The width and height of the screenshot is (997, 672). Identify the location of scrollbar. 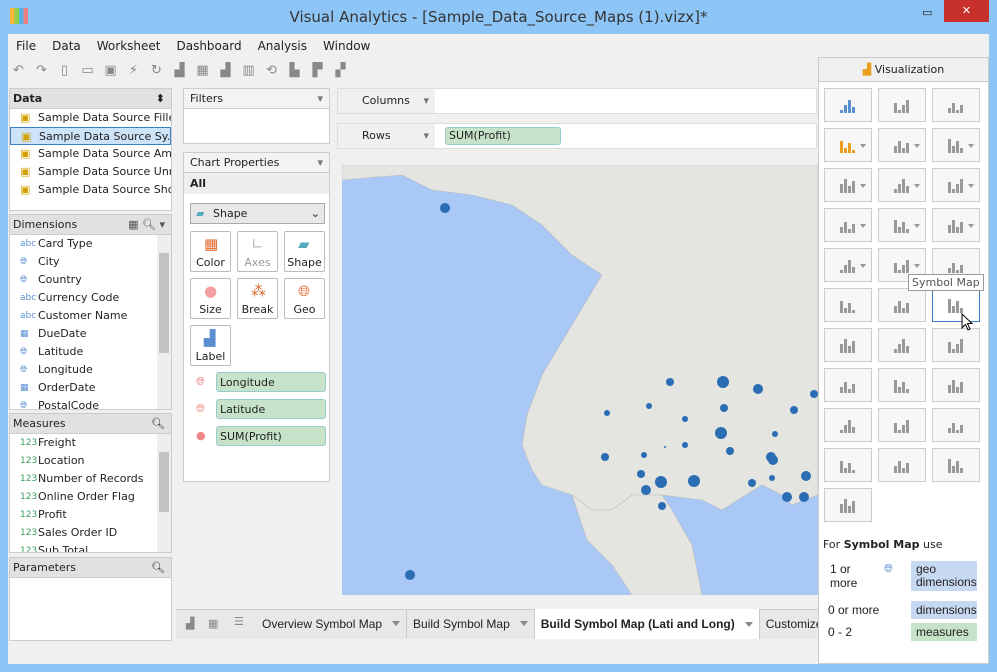
(164, 322).